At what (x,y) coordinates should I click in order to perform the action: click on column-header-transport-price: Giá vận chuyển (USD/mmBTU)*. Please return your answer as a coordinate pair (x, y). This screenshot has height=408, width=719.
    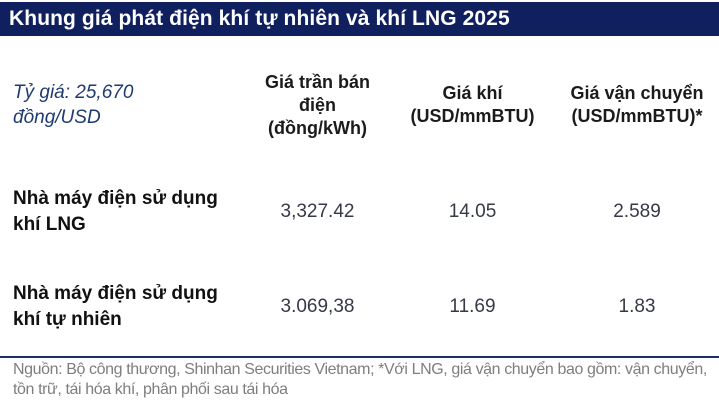
    Looking at the image, I should click on (637, 100).